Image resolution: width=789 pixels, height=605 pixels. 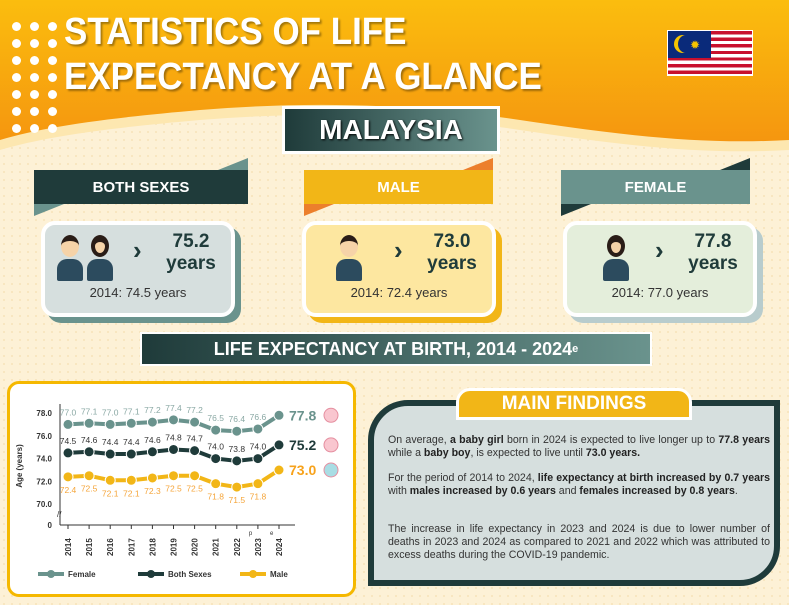 I want to click on title-line-2: EXPECTANCY AT A GLANCE, so click(x=303, y=77).